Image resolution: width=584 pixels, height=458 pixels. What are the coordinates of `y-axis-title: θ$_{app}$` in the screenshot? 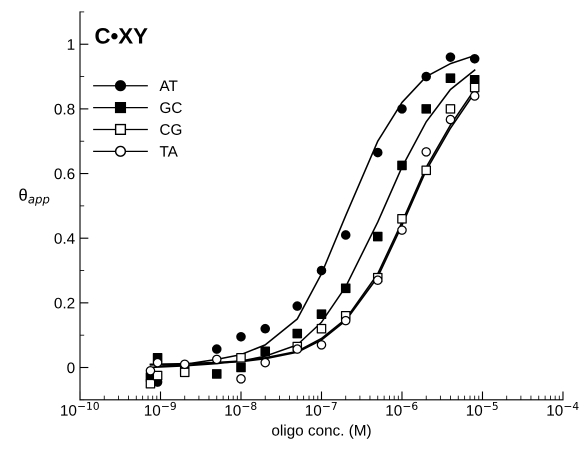 It's located at (34, 197).